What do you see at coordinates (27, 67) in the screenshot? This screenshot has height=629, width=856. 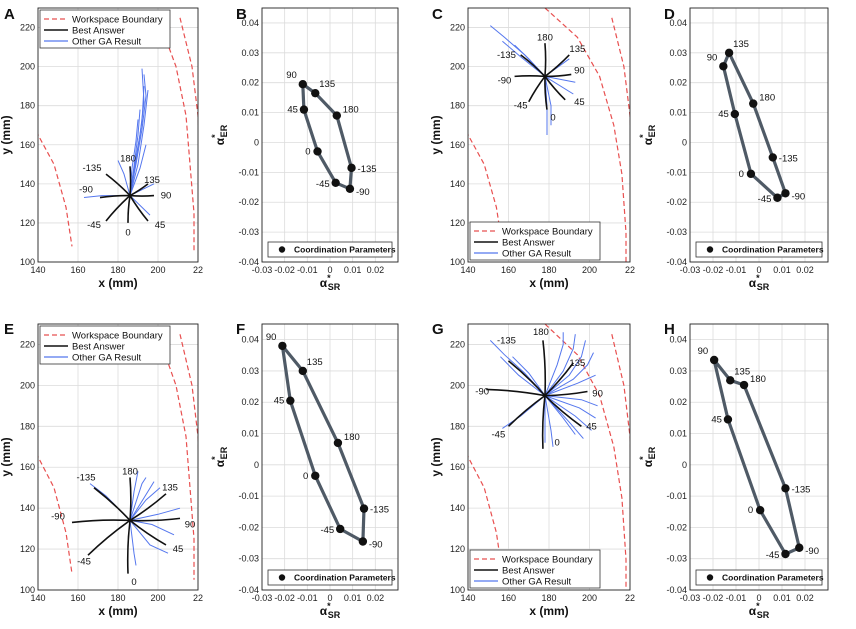 I see `y-tick-label: 200` at bounding box center [27, 67].